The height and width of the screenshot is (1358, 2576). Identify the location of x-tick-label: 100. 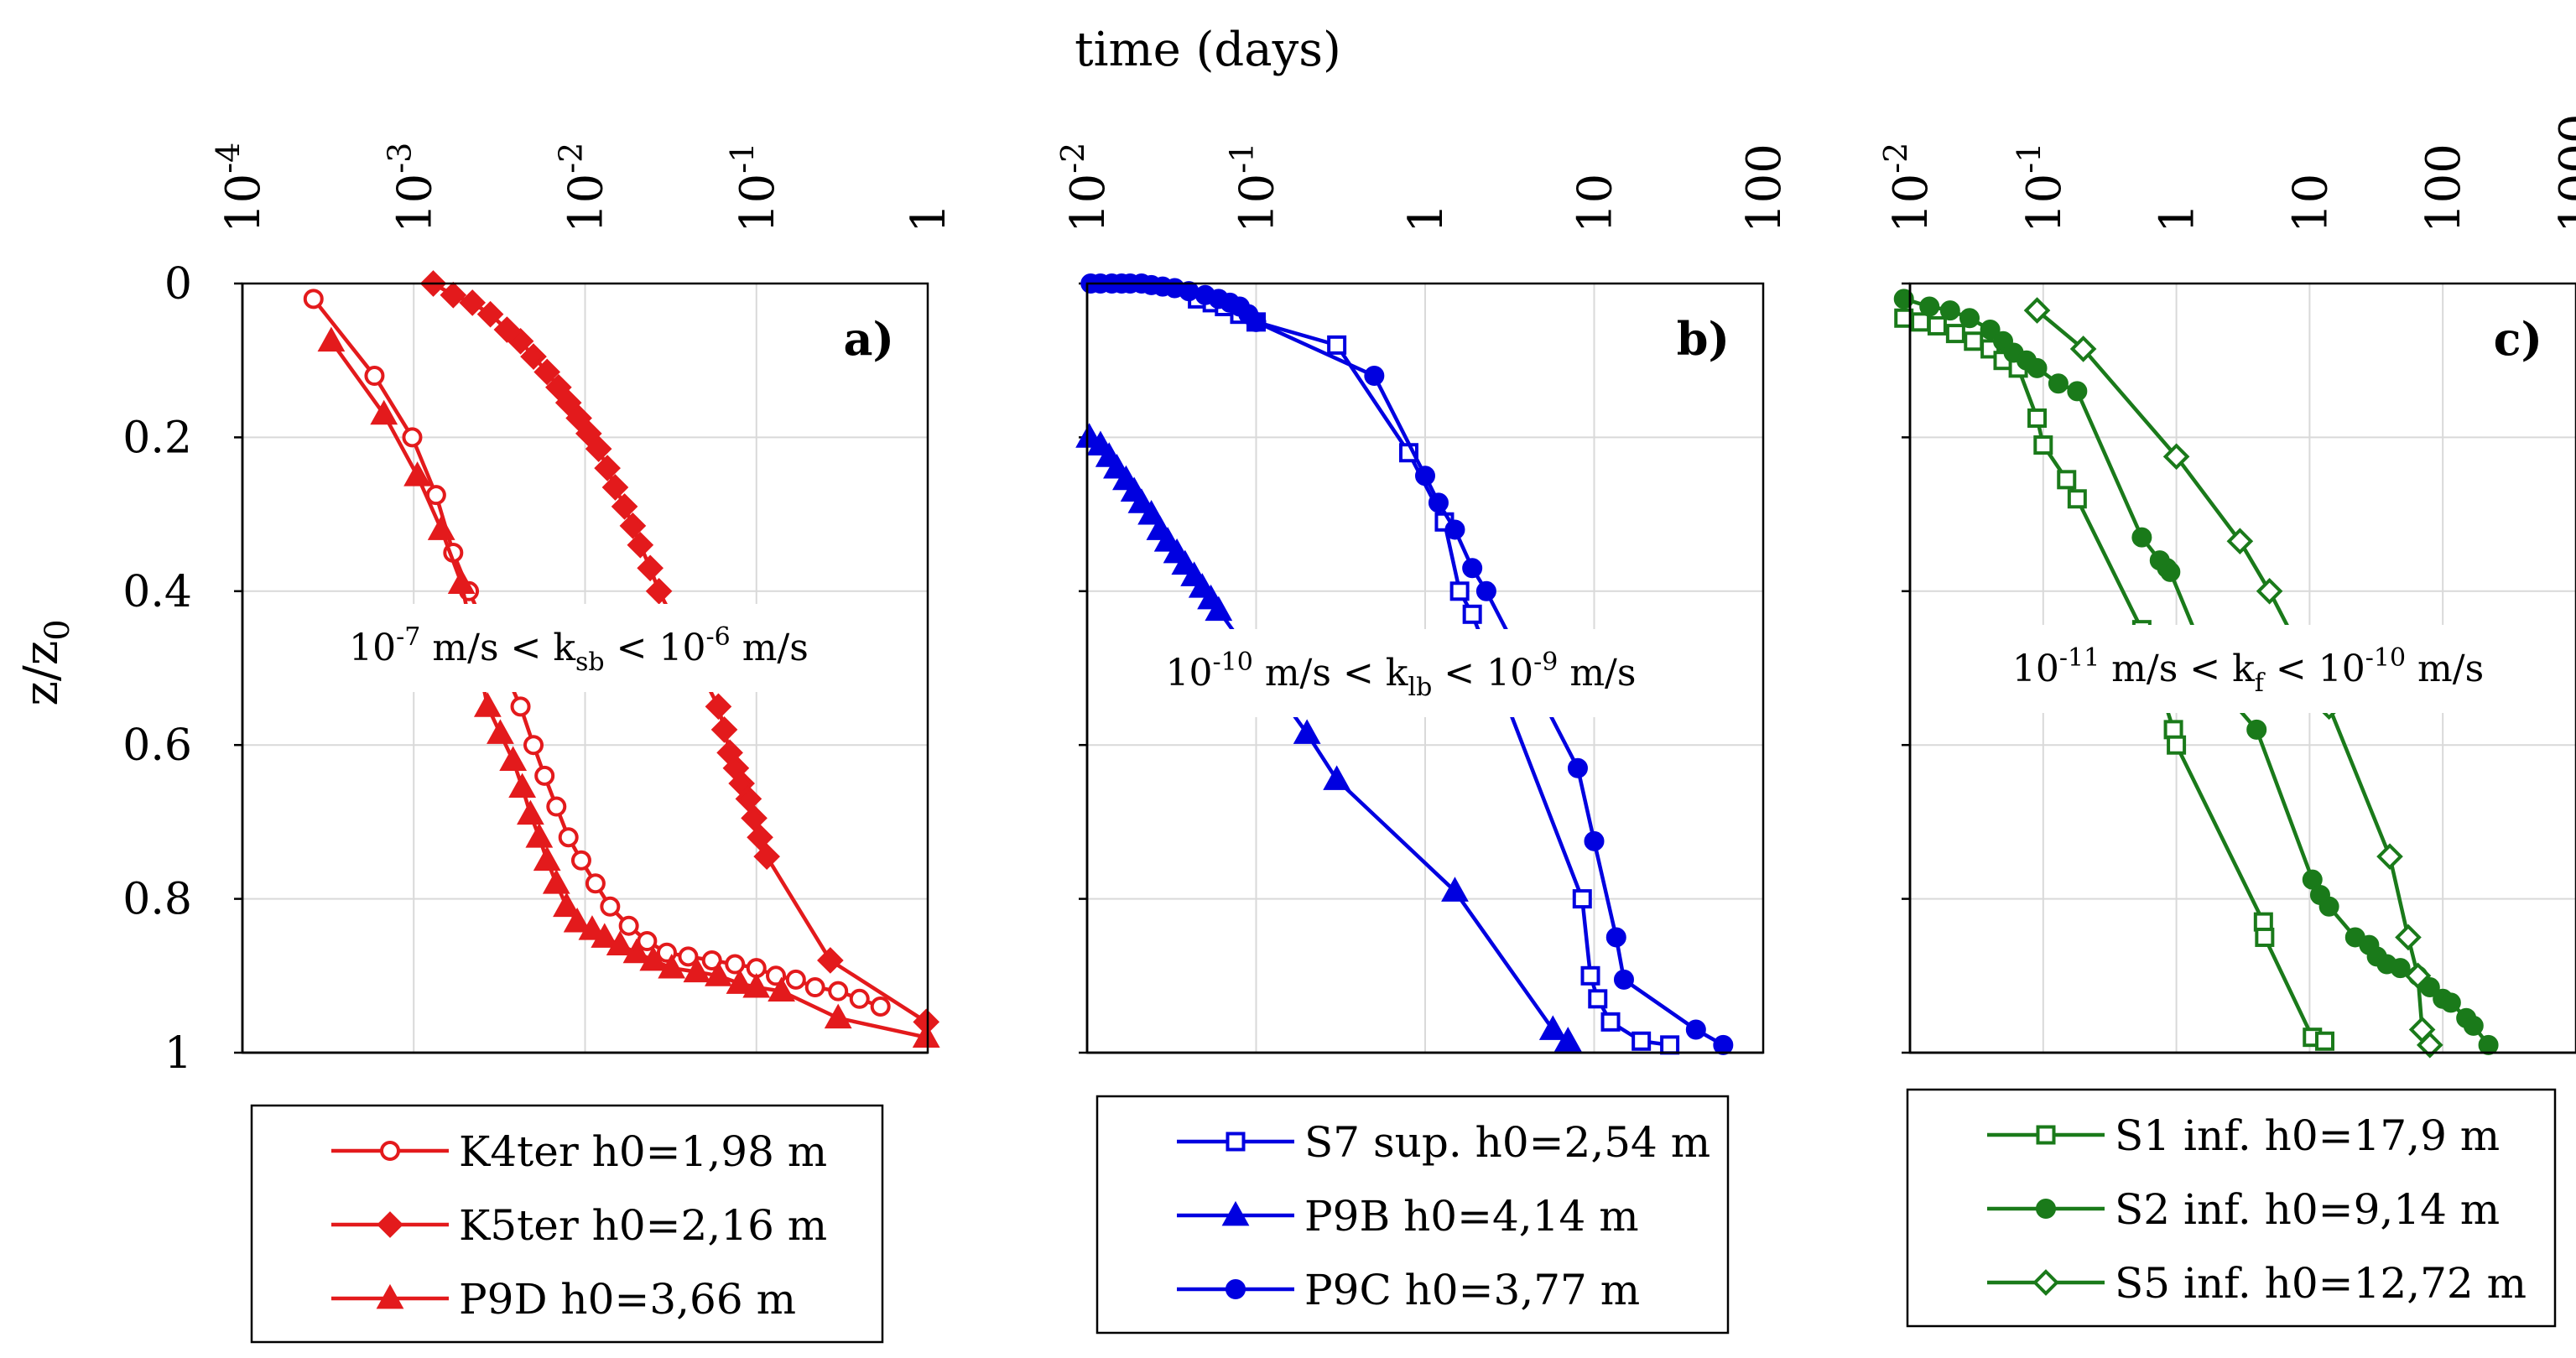
(1764, 188).